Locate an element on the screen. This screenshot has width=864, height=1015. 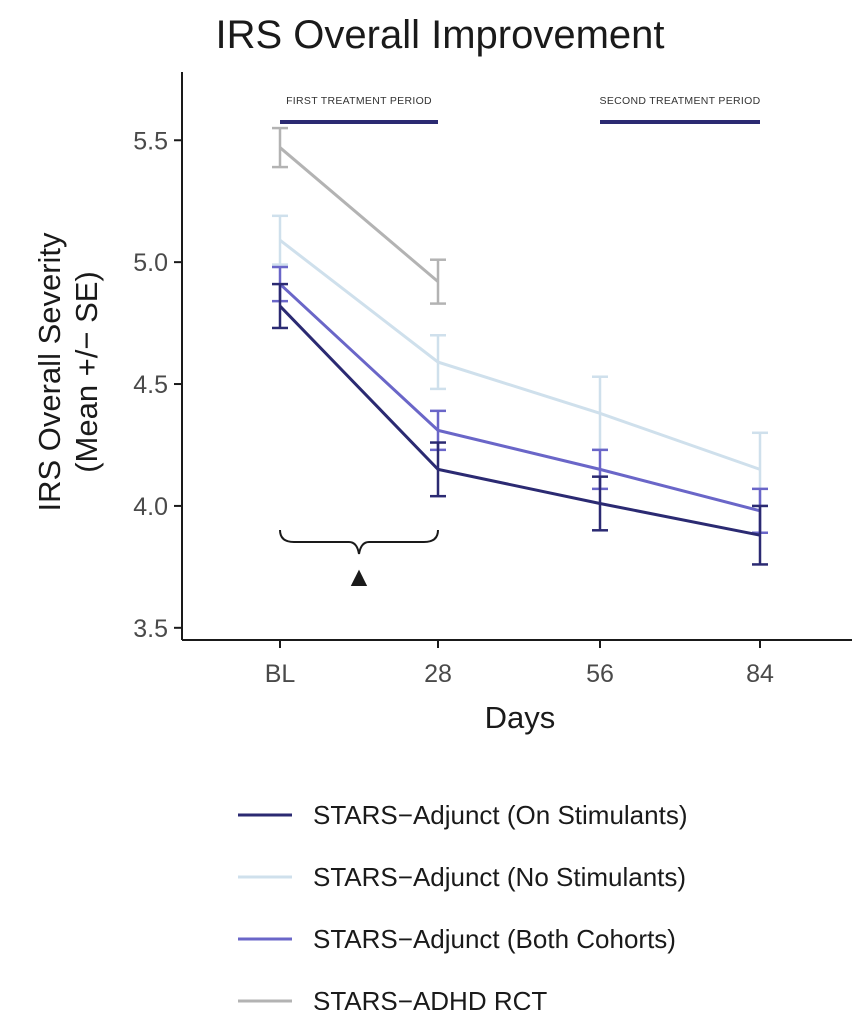
legend-label: STARS−Adjunct (On Stimulants) is located at coordinates (500, 815).